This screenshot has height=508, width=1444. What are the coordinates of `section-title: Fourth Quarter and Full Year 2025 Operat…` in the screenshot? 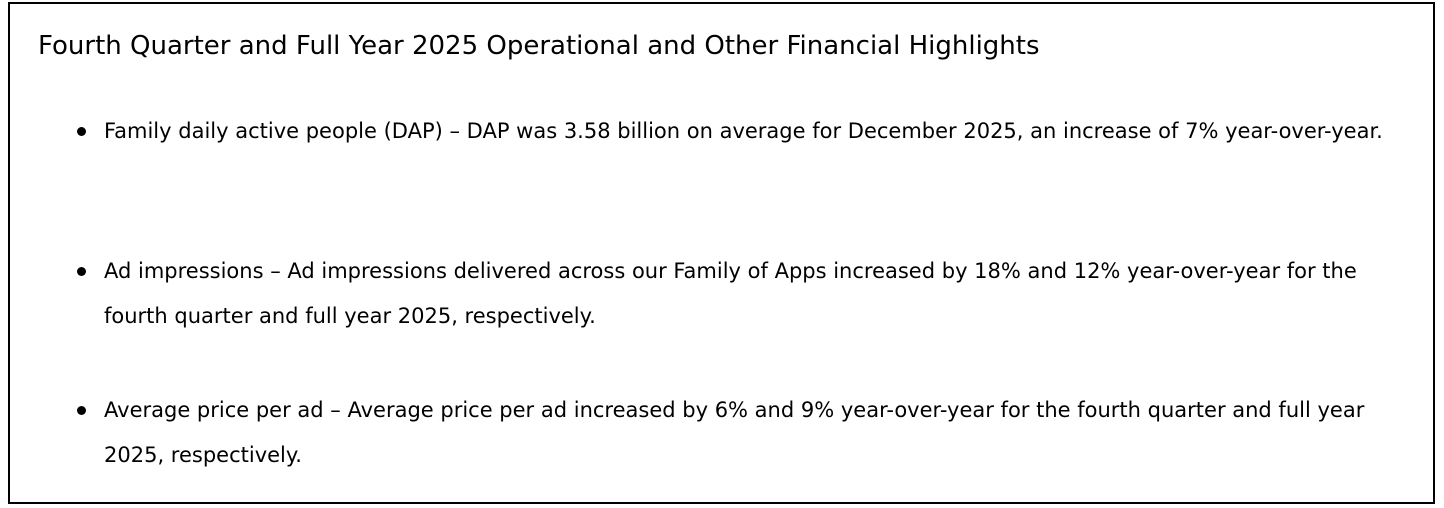 It's located at (539, 46).